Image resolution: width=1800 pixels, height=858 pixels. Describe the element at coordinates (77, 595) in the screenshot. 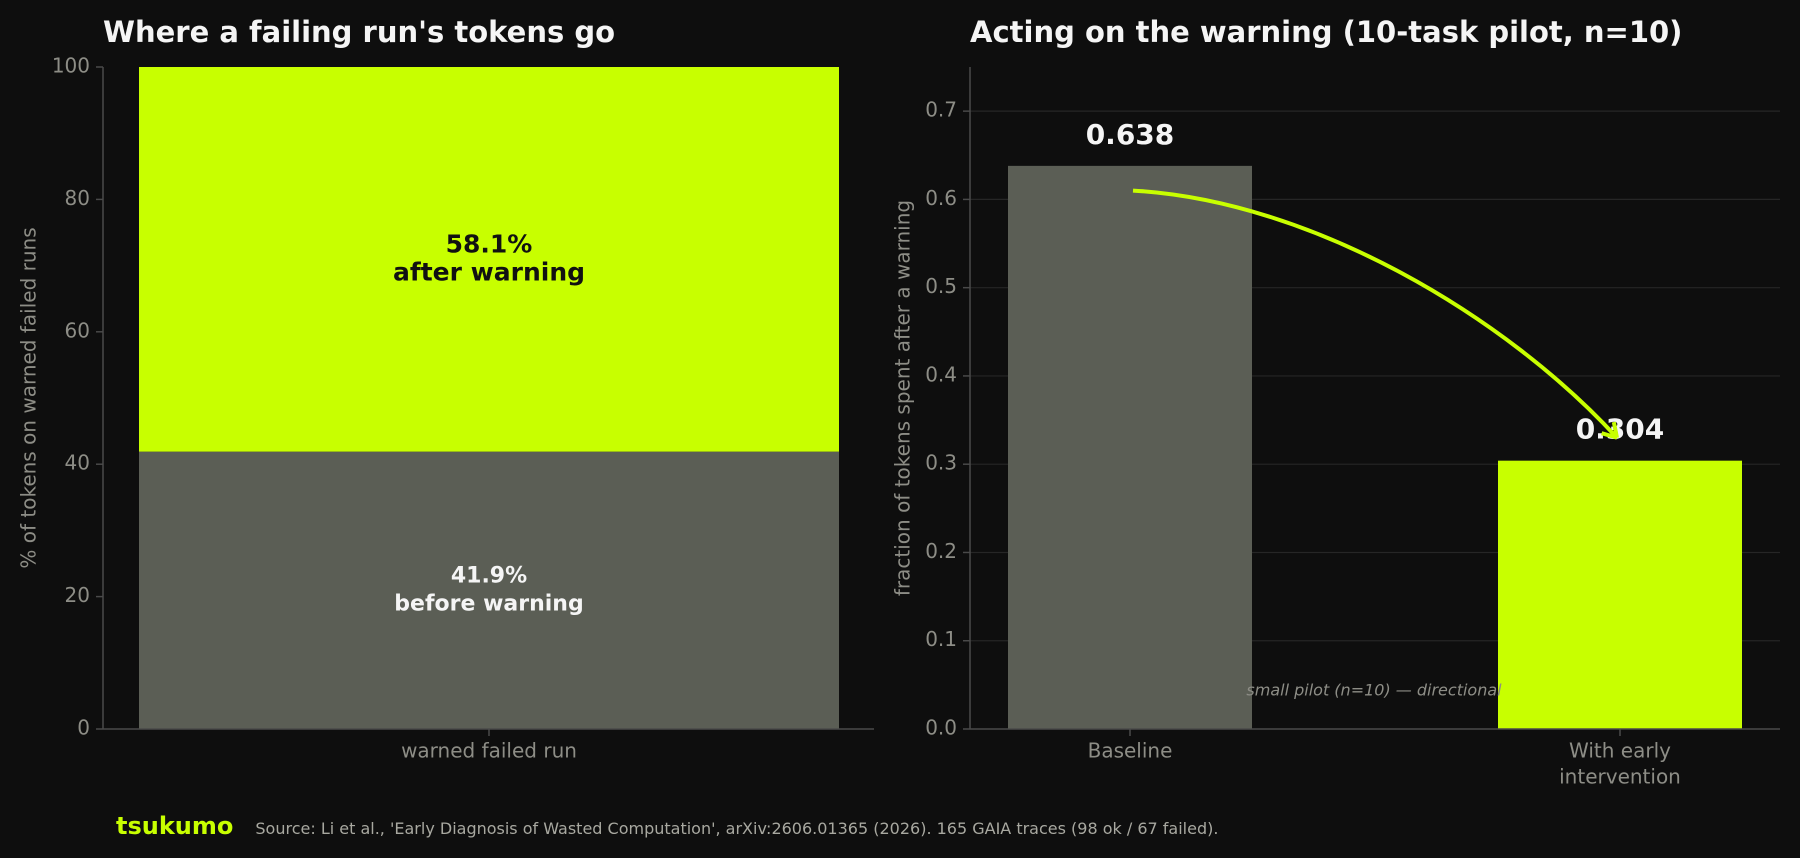

I see `left-y-tick-label: 20` at that location.